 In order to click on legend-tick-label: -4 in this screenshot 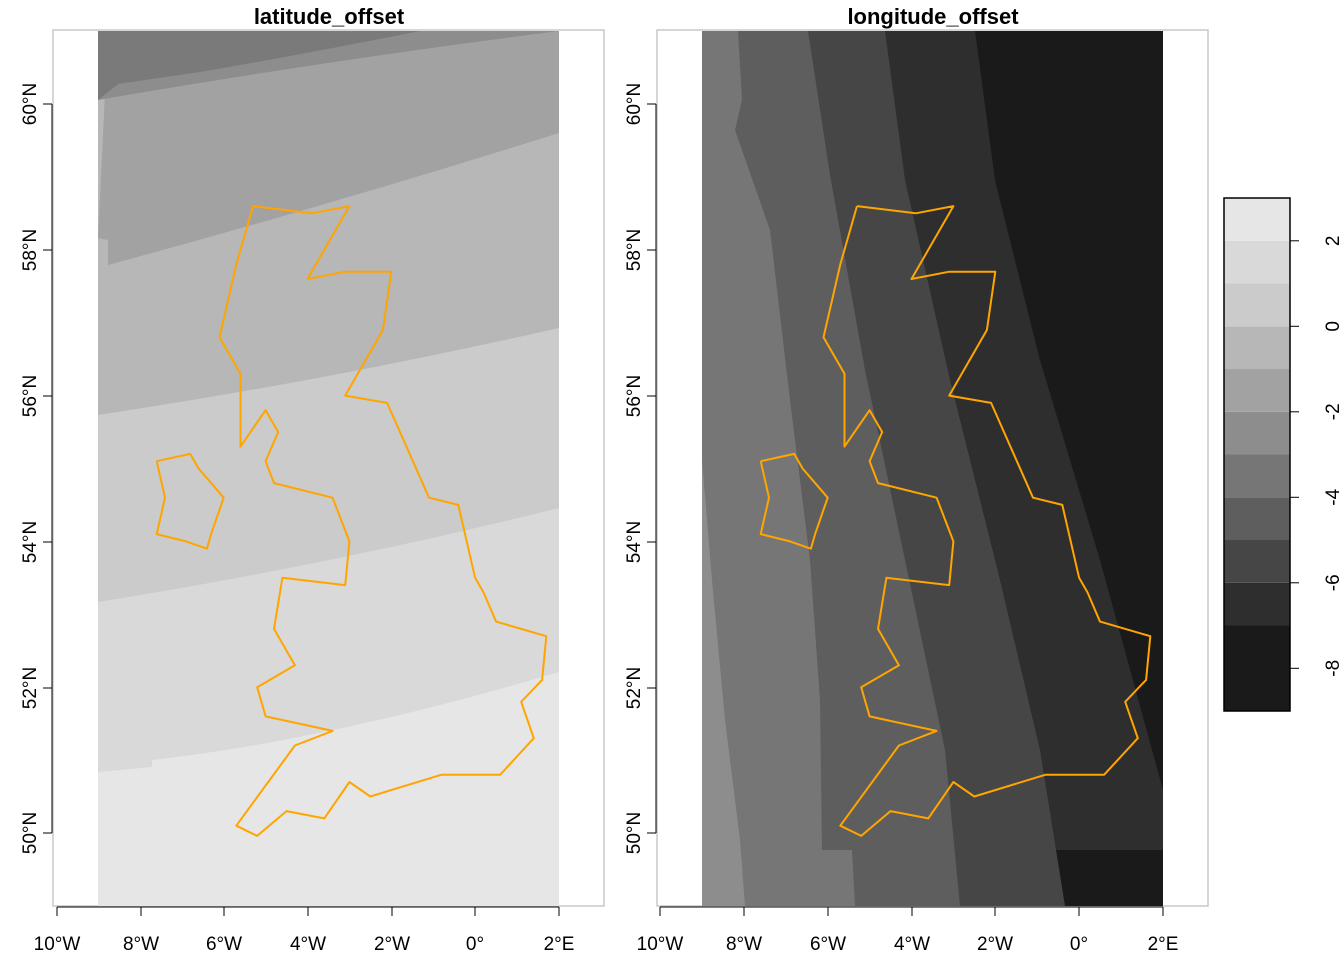, I will do `click(1333, 496)`.